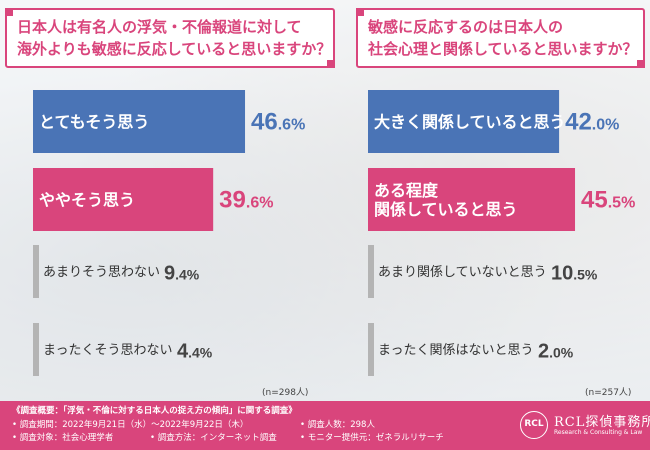 The image size is (650, 450). Describe the element at coordinates (107, 350) in the screenshot. I see `category-label: まったくそう思わない` at that location.